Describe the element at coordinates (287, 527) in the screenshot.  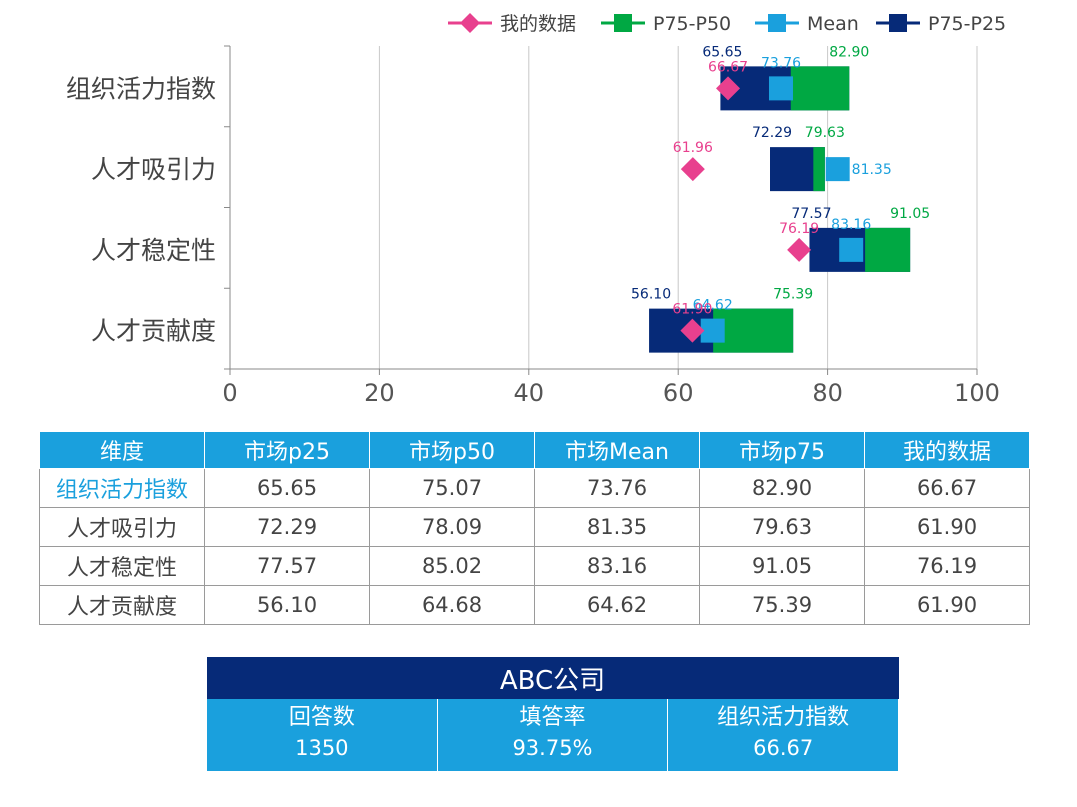
I see `cell-p25: 72.29` at that location.